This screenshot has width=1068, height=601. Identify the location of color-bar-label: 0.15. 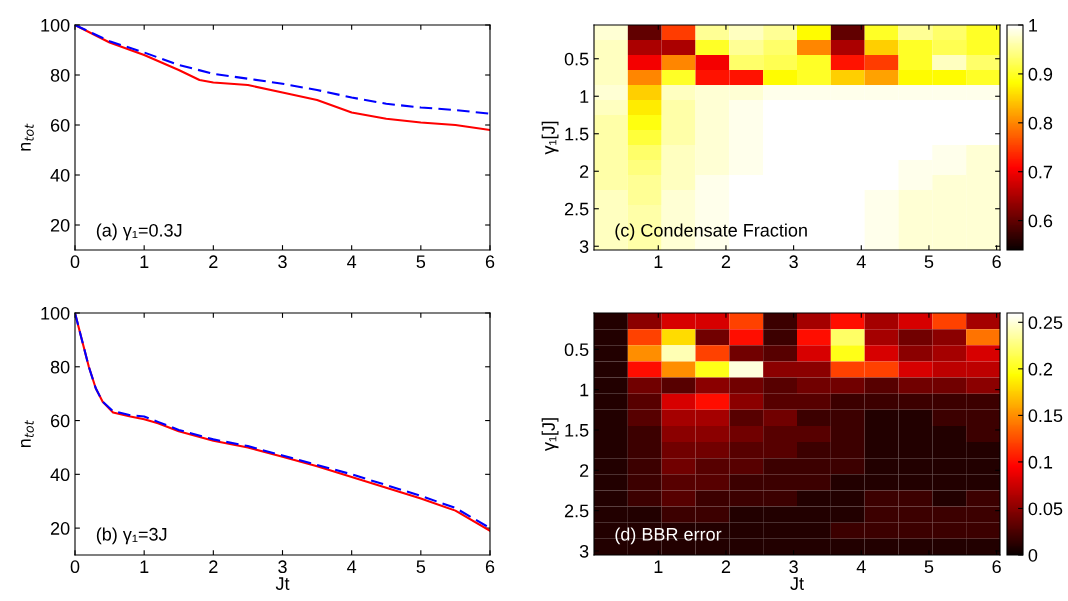
(1045, 416).